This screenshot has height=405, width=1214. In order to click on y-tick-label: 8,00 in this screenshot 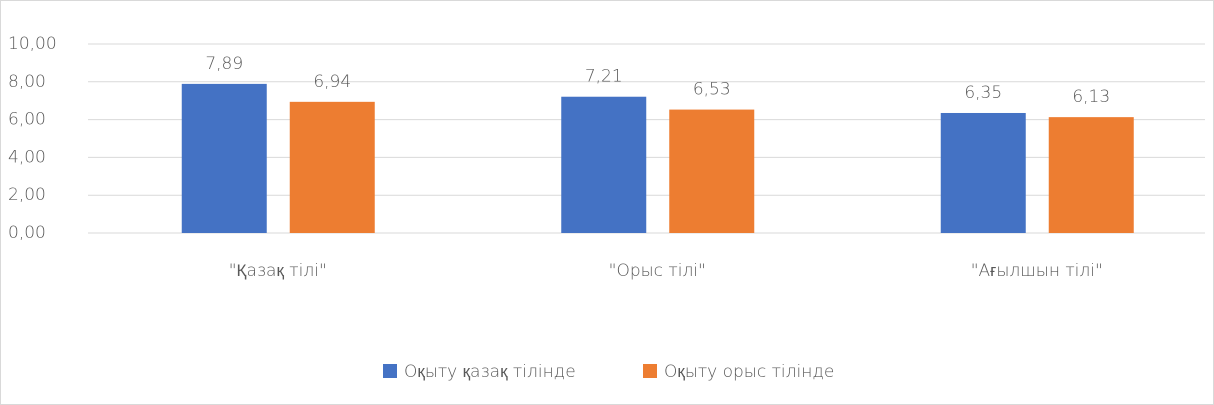, I will do `click(27, 82)`.